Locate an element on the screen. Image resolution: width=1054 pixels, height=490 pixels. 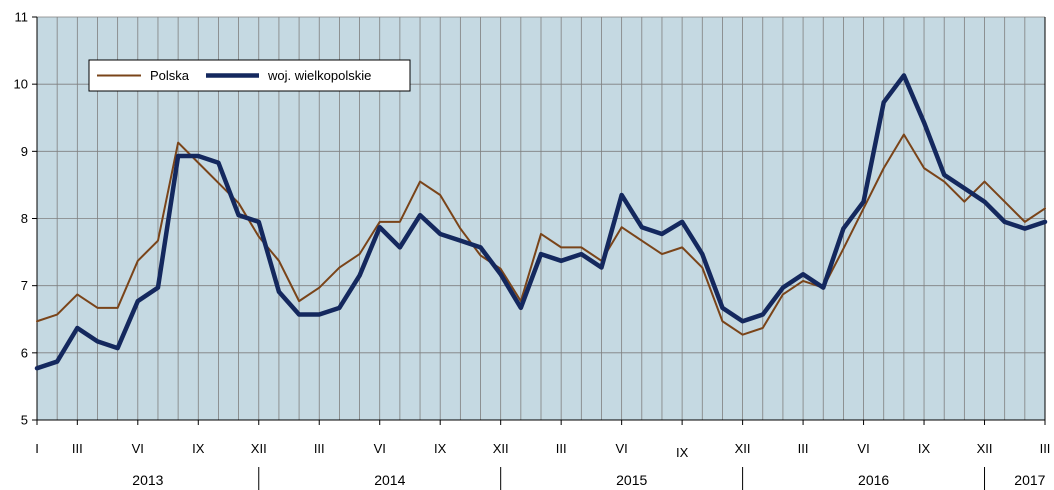
year-label: 2017 is located at coordinates (1029, 480).